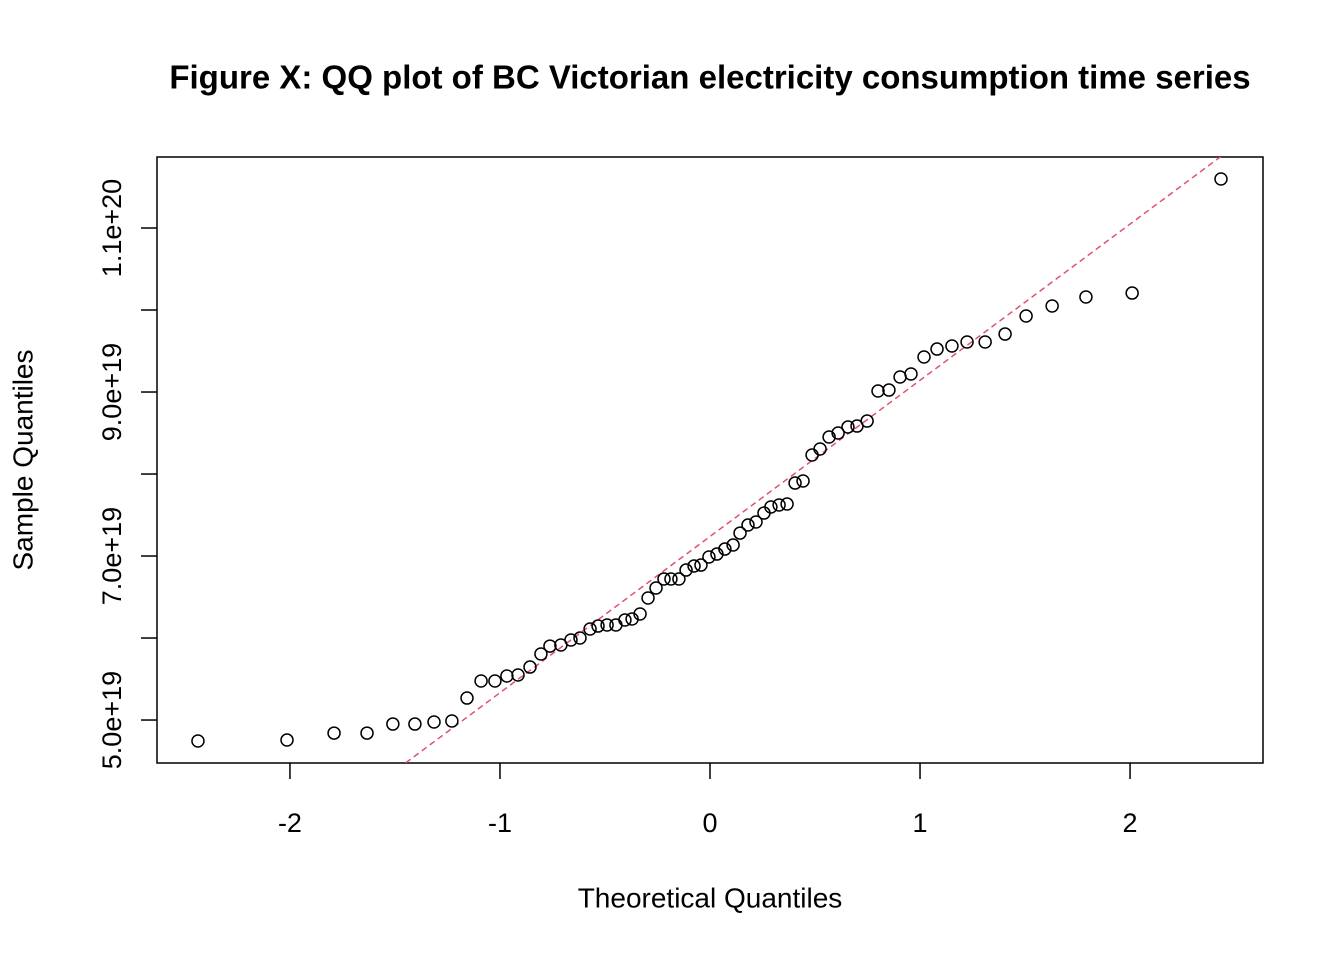 This screenshot has width=1344, height=960. Describe the element at coordinates (1130, 823) in the screenshot. I see `x-tick-label: 2` at that location.